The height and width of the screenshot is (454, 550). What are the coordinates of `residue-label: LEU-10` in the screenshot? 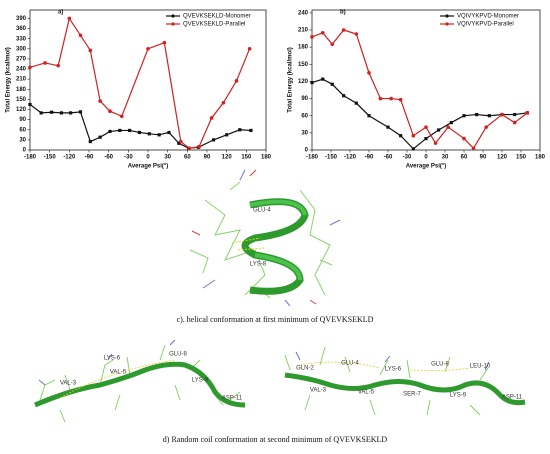 It's located at (480, 367).